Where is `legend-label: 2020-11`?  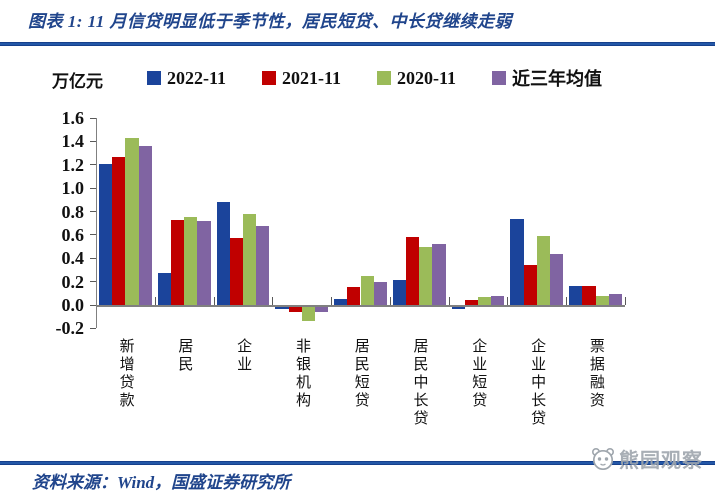 legend-label: 2020-11 is located at coordinates (427, 77).